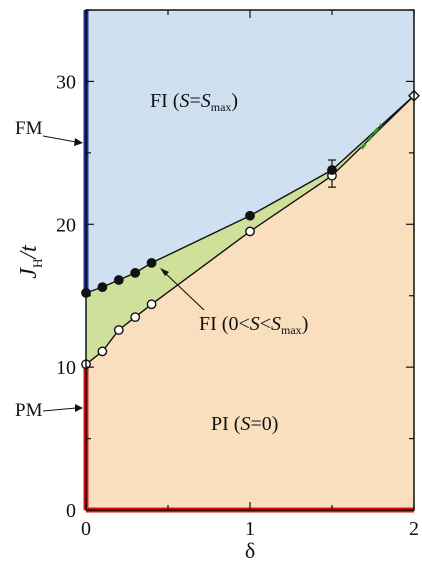  What do you see at coordinates (78, 142) in the screenshot?
I see `annotation-fm-arrow-head` at bounding box center [78, 142].